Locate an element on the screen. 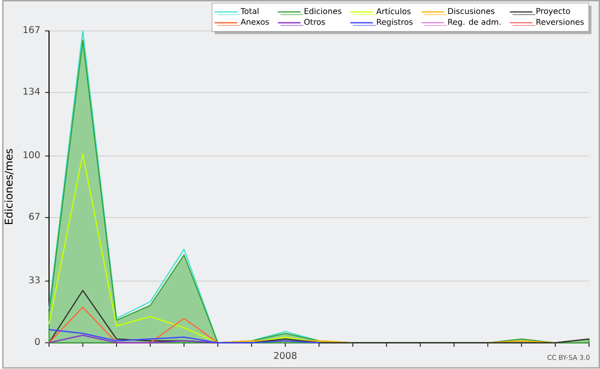  x-tick-label: 2008 is located at coordinates (285, 356).